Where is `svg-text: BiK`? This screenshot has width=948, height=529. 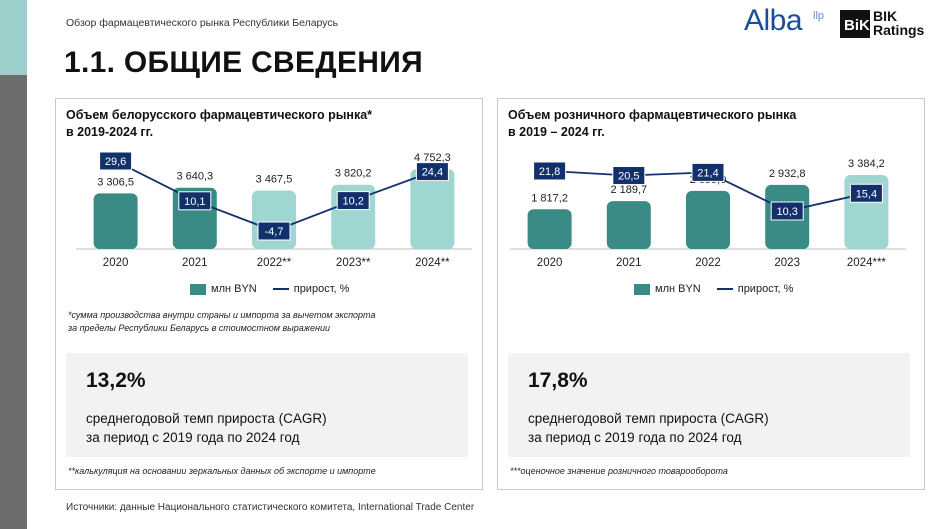
svg-text: BiK is located at coordinates (857, 25).